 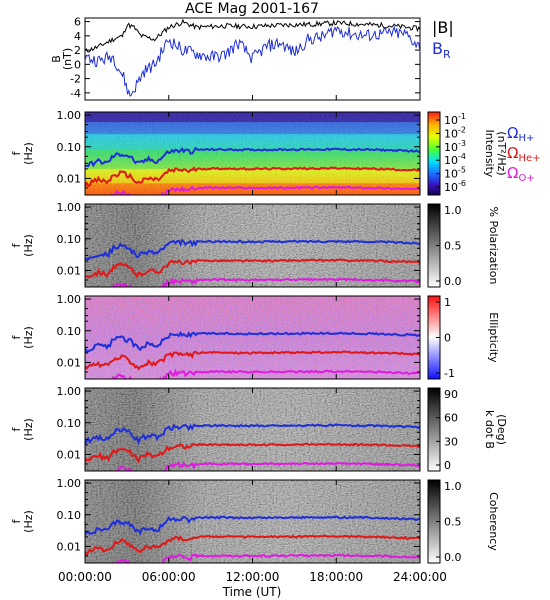 I want to click on kdotb-ytick-label: 0.10, so click(x=69, y=423).